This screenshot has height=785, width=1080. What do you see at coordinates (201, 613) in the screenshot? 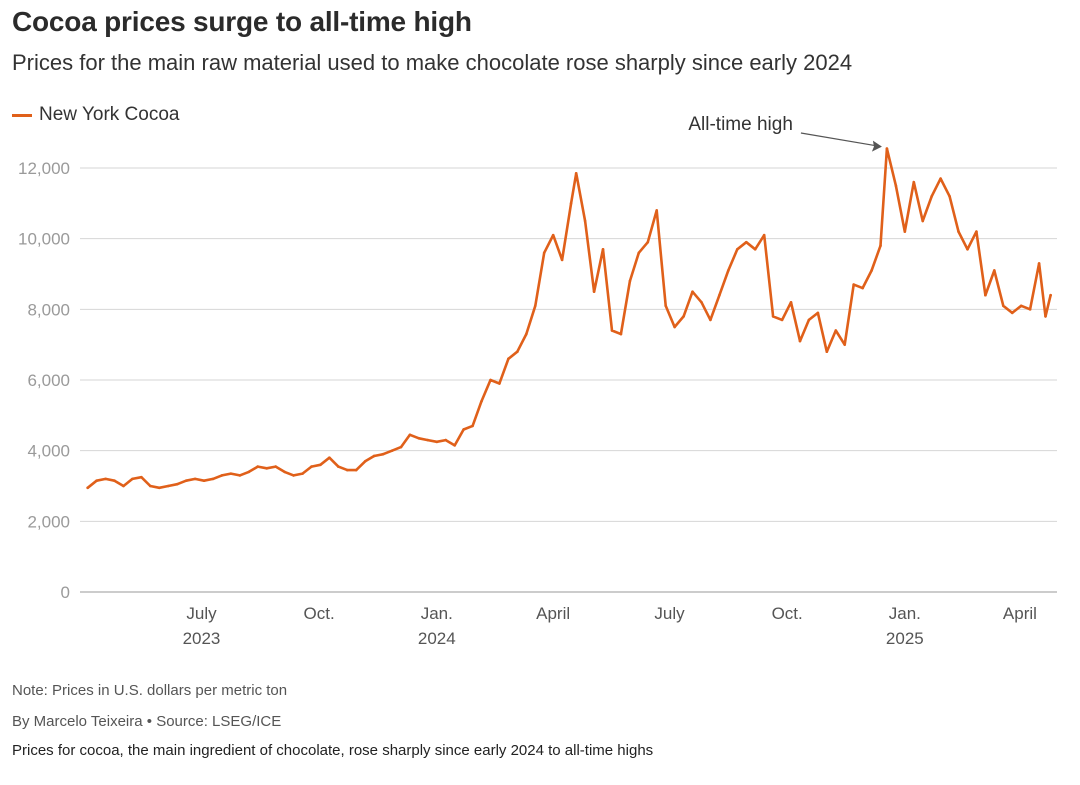
I see `x-tick-label: July` at bounding box center [201, 613].